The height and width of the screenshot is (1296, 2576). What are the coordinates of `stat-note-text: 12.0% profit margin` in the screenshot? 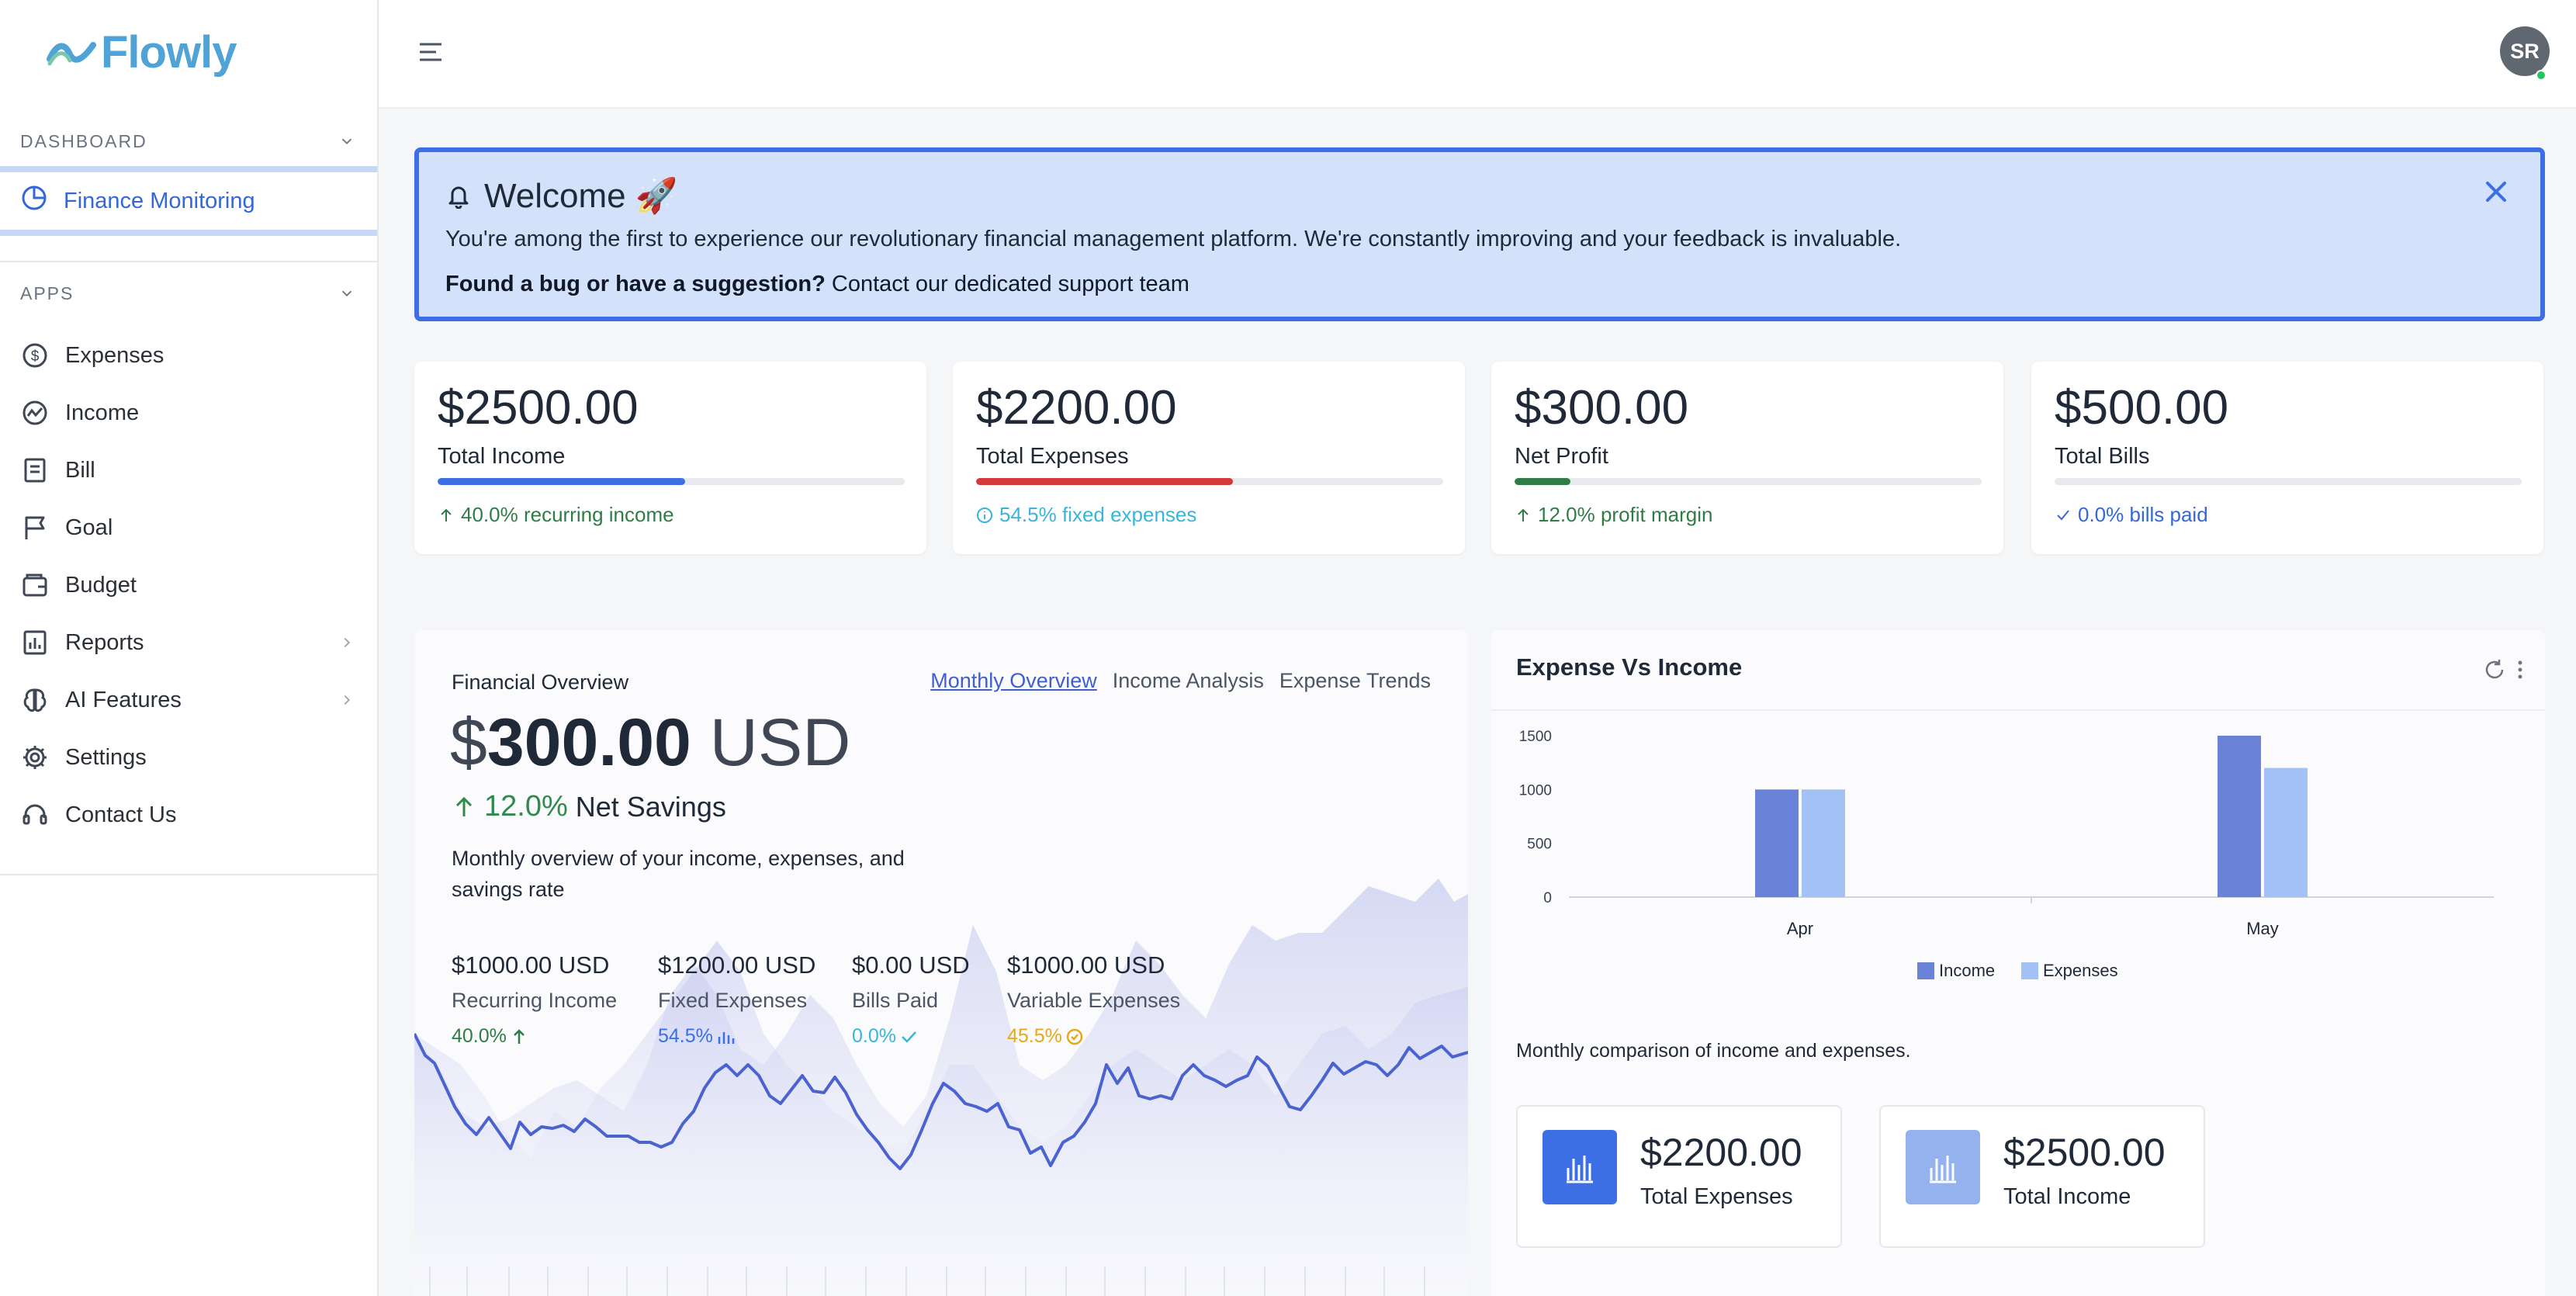 It's located at (1625, 514).